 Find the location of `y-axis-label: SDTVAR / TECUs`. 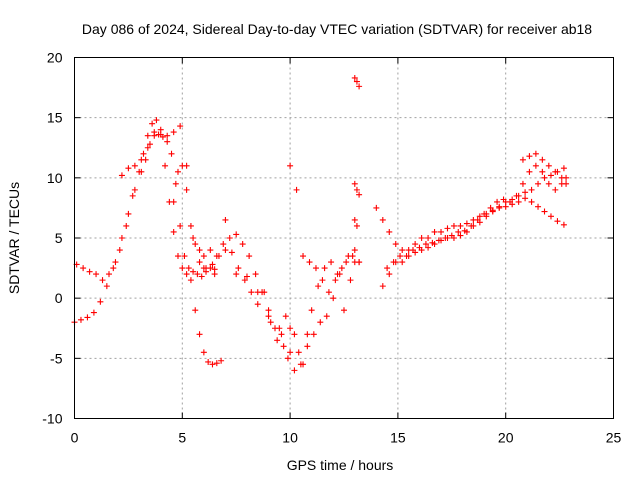

y-axis-label: SDTVAR / TECUs is located at coordinates (14, 238).